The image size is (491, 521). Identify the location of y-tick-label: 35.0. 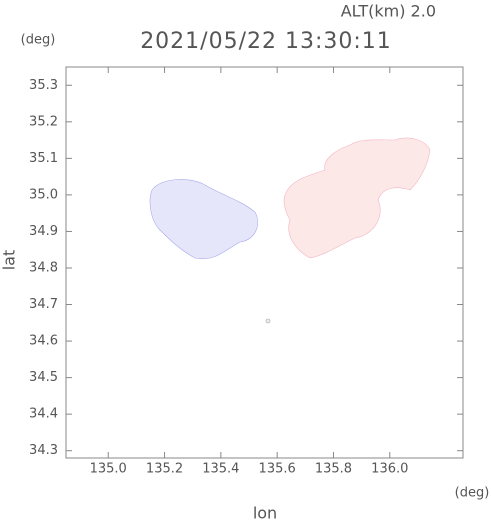
(43, 194).